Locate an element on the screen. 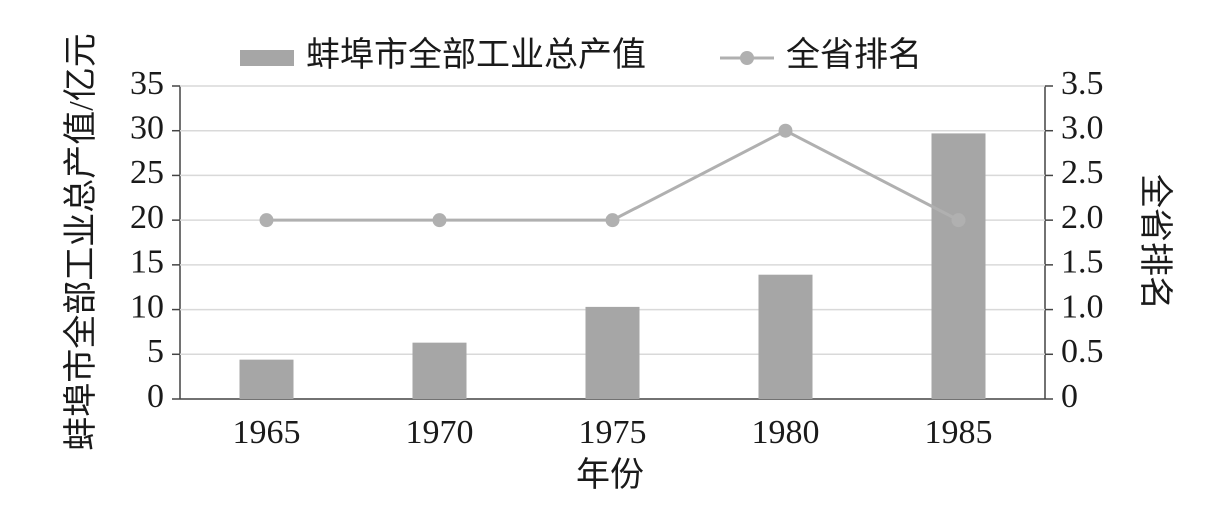 The height and width of the screenshot is (512, 1228). y-tick-label: 25 is located at coordinates (147, 172).